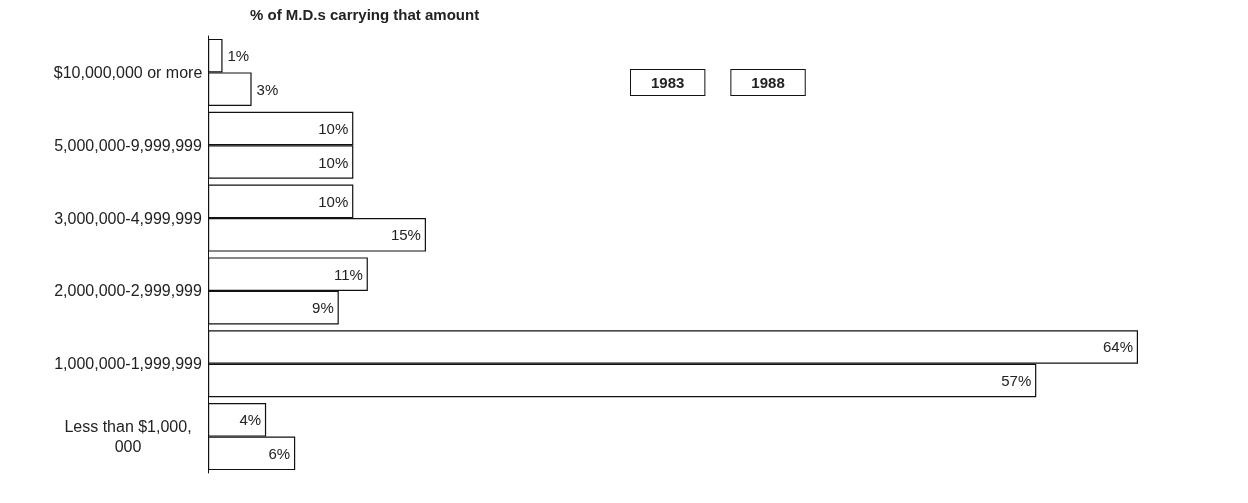  Describe the element at coordinates (348, 274) in the screenshot. I see `data-label: 11%` at that location.